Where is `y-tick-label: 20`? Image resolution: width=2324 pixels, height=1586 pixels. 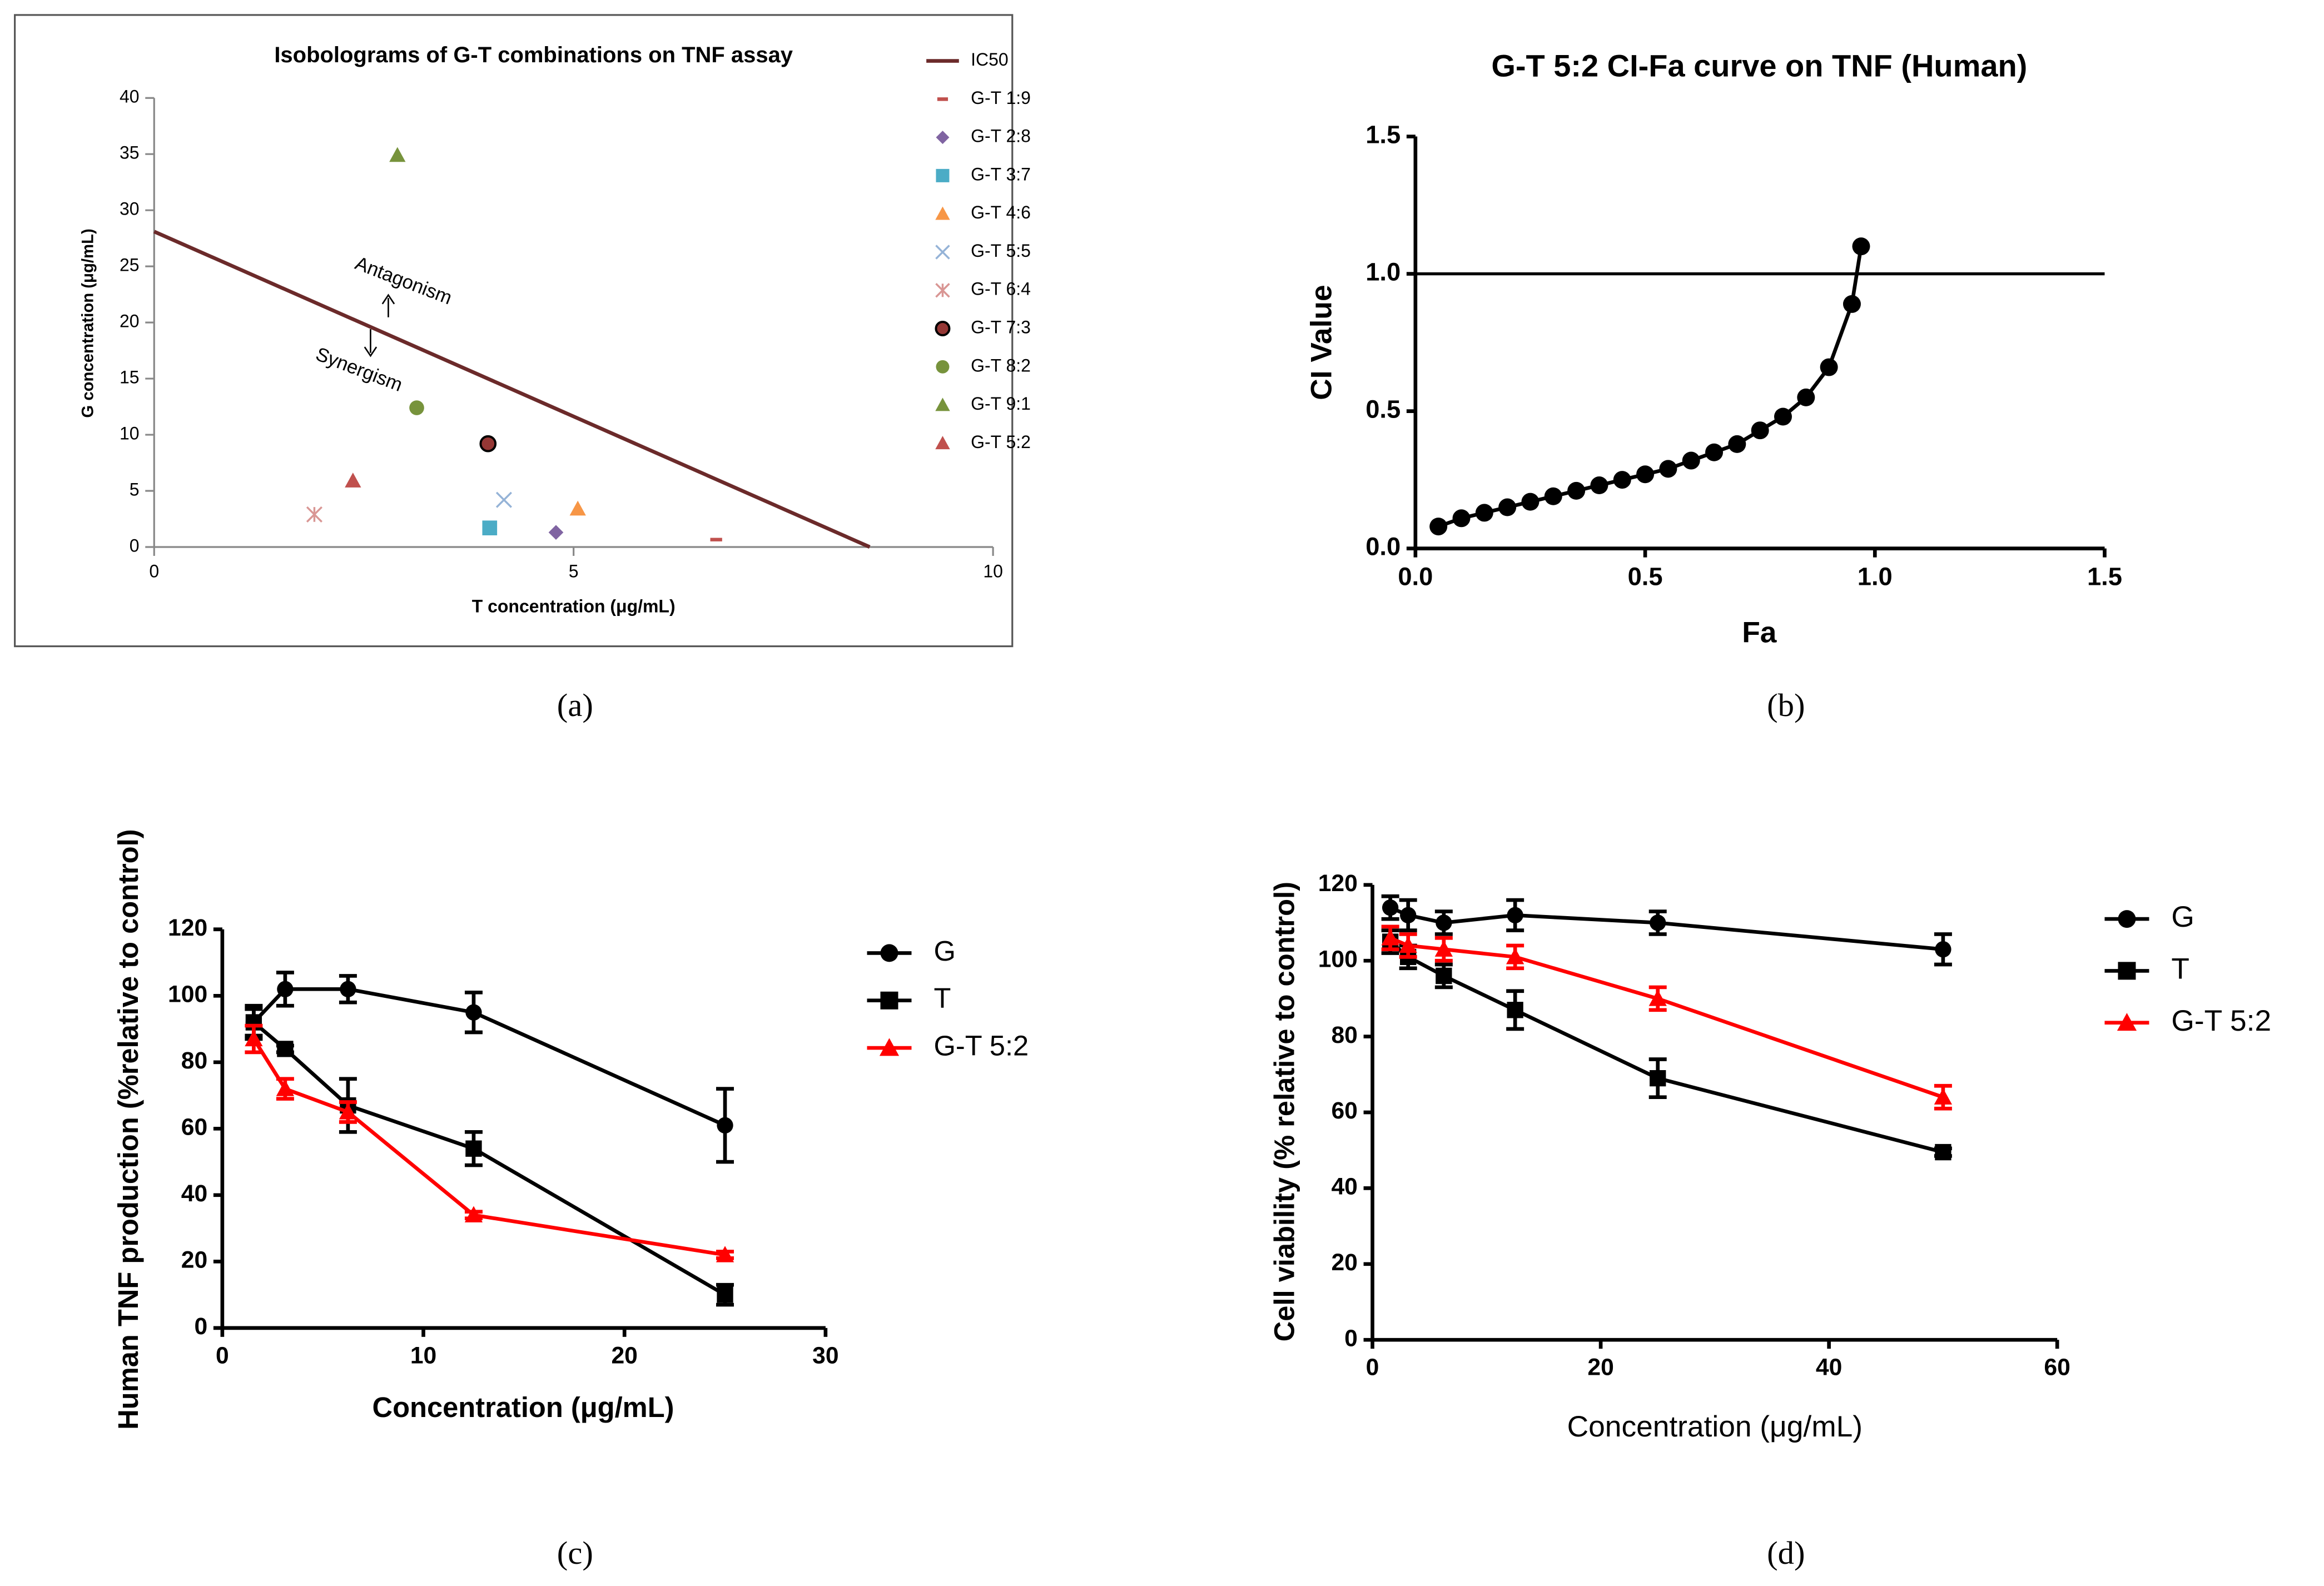
y-tick-label: 20 is located at coordinates (194, 1260).